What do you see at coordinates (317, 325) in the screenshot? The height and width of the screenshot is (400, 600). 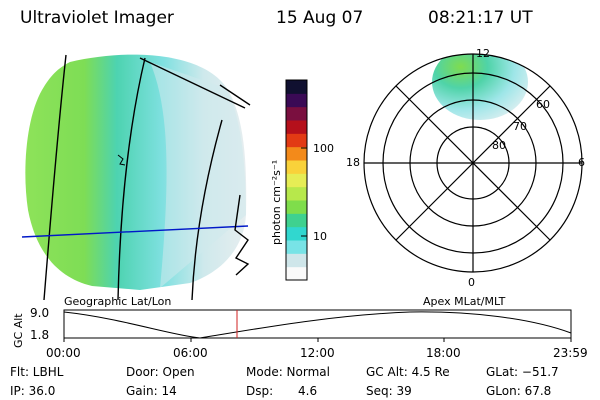 I see `altitude-plot` at bounding box center [317, 325].